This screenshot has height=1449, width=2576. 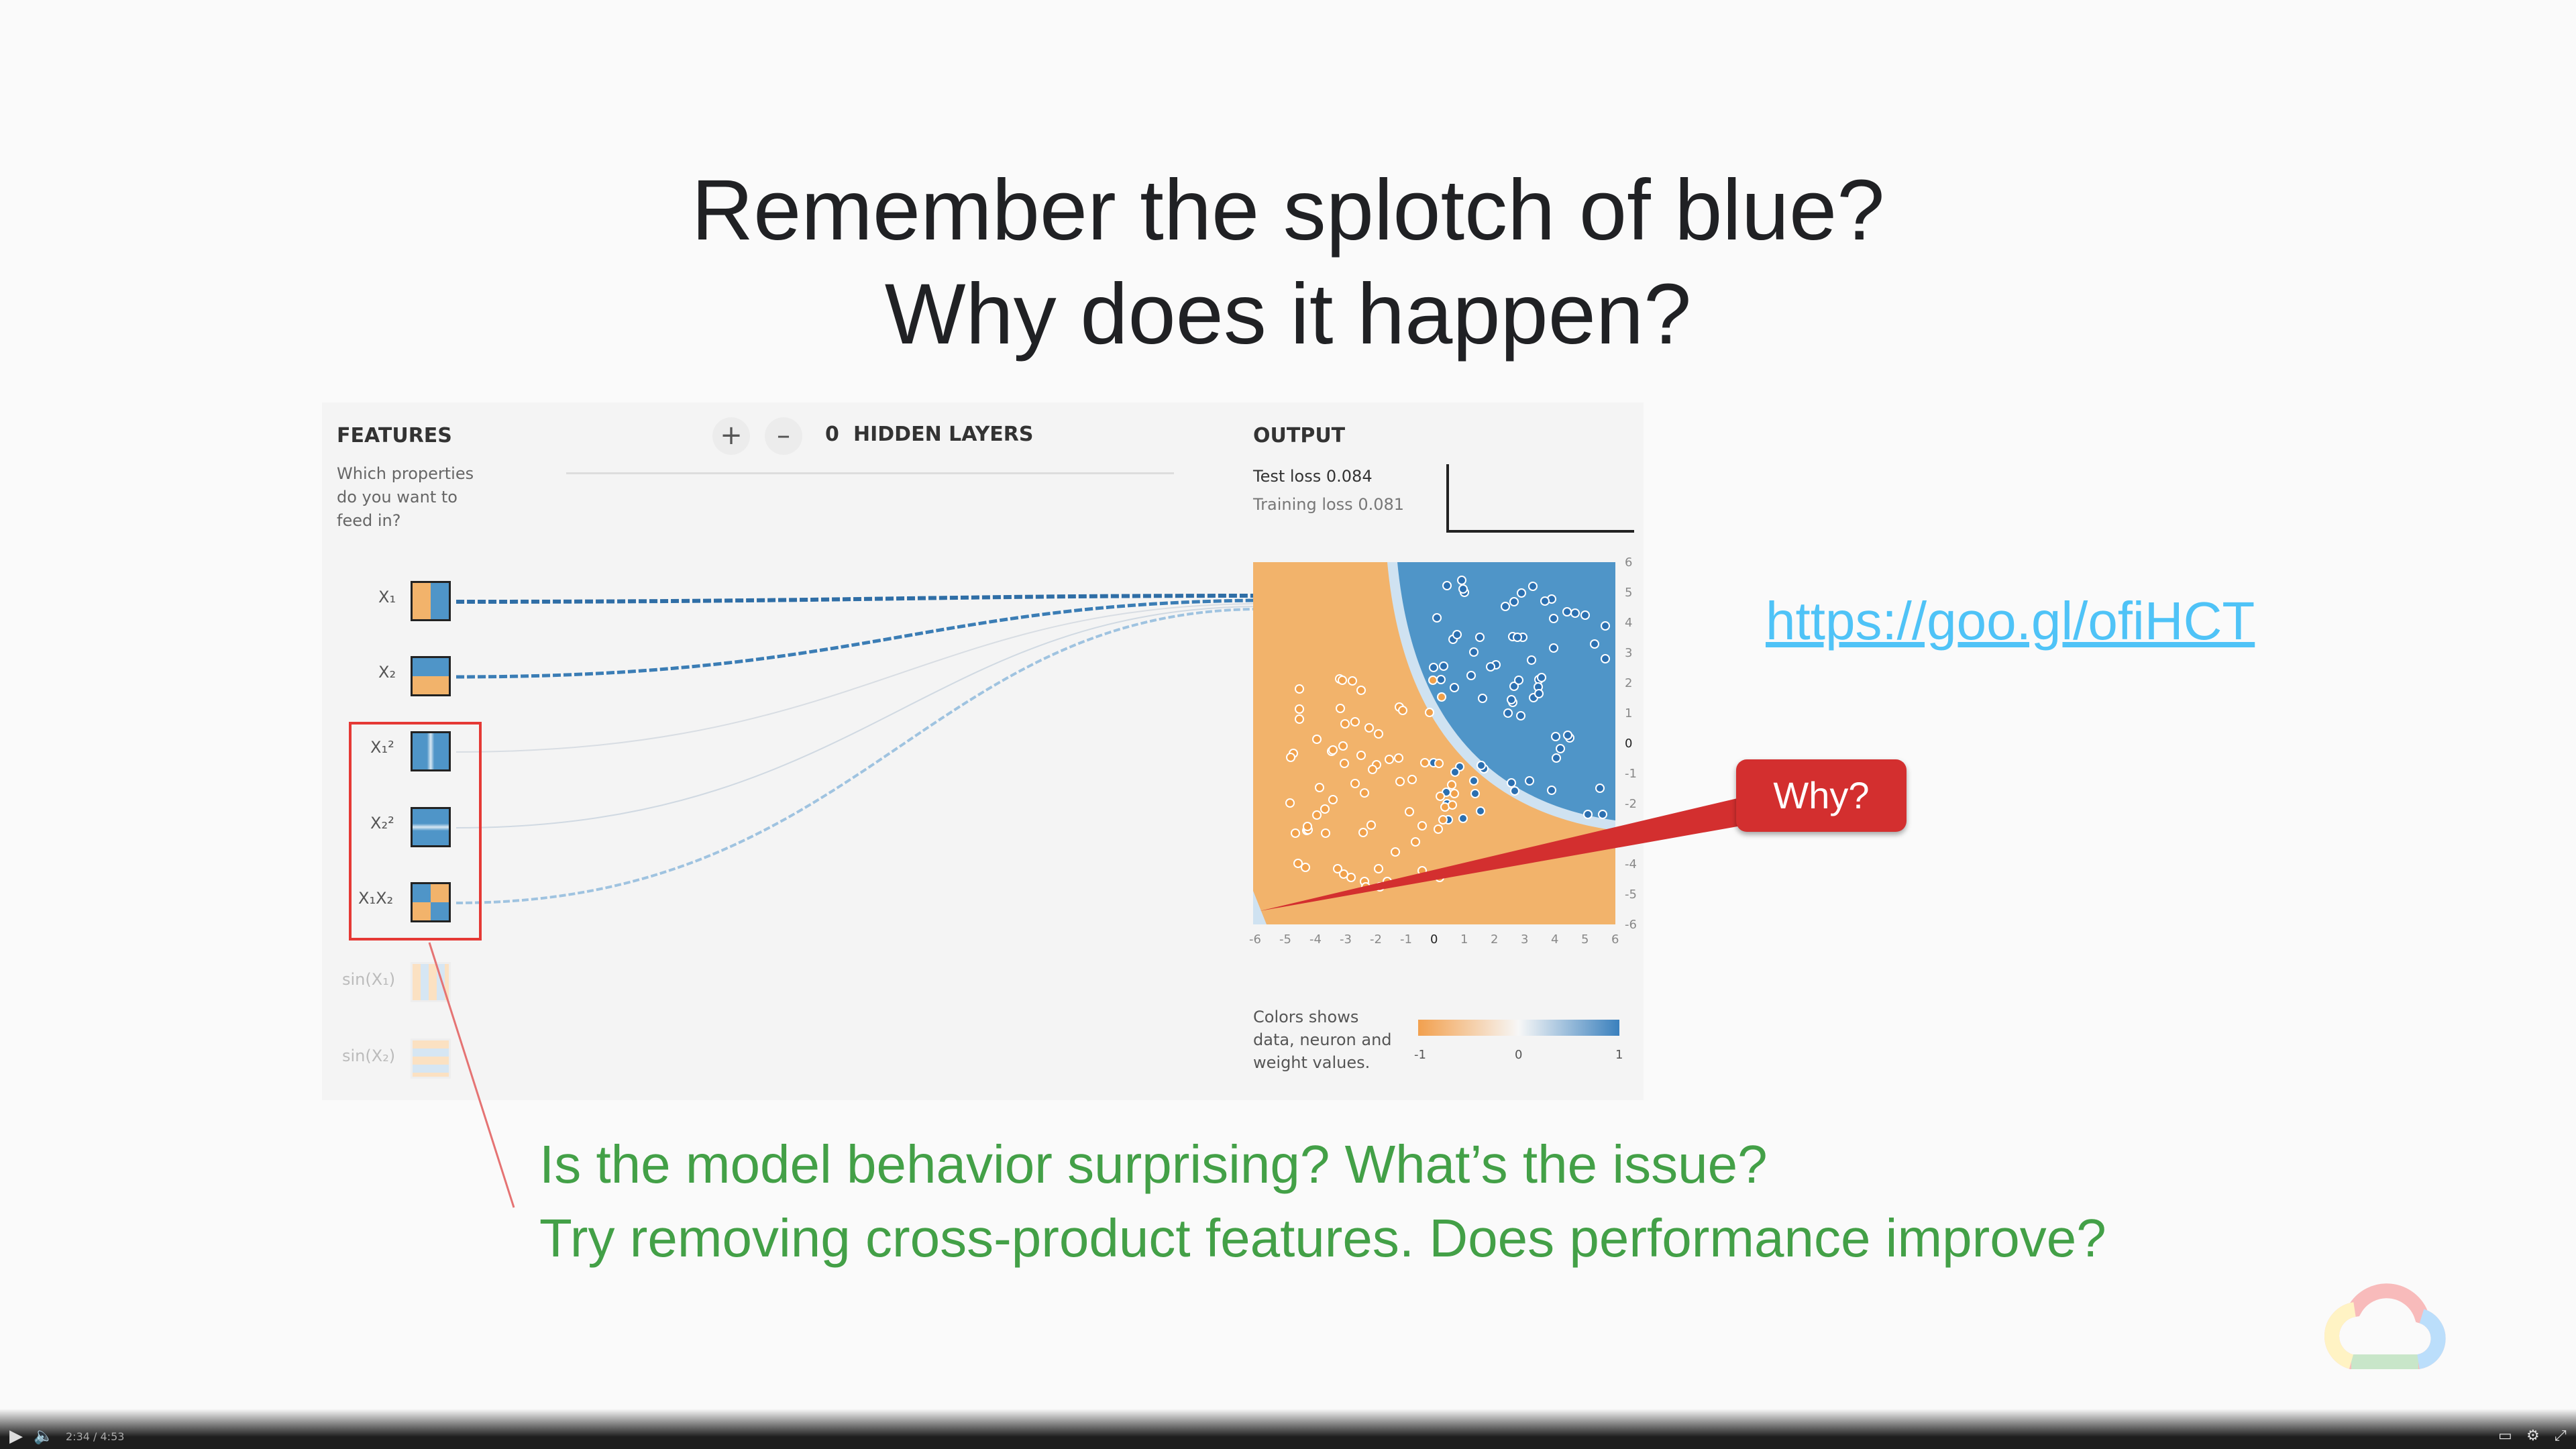 I want to click on feature-x1x2-button, so click(x=431, y=902).